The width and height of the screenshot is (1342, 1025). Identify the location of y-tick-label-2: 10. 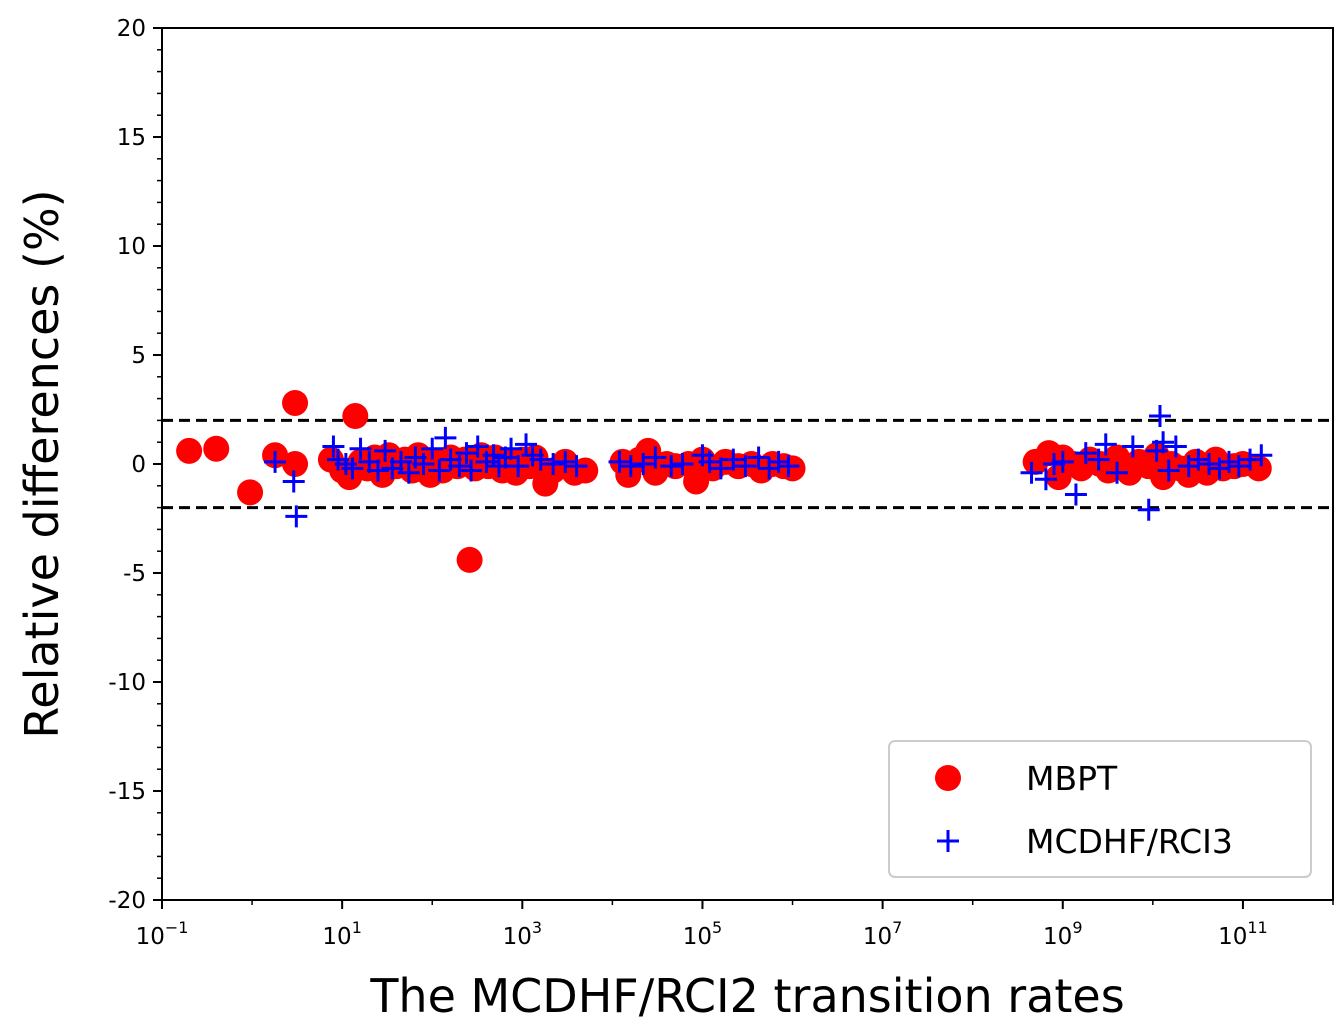
(131, 247).